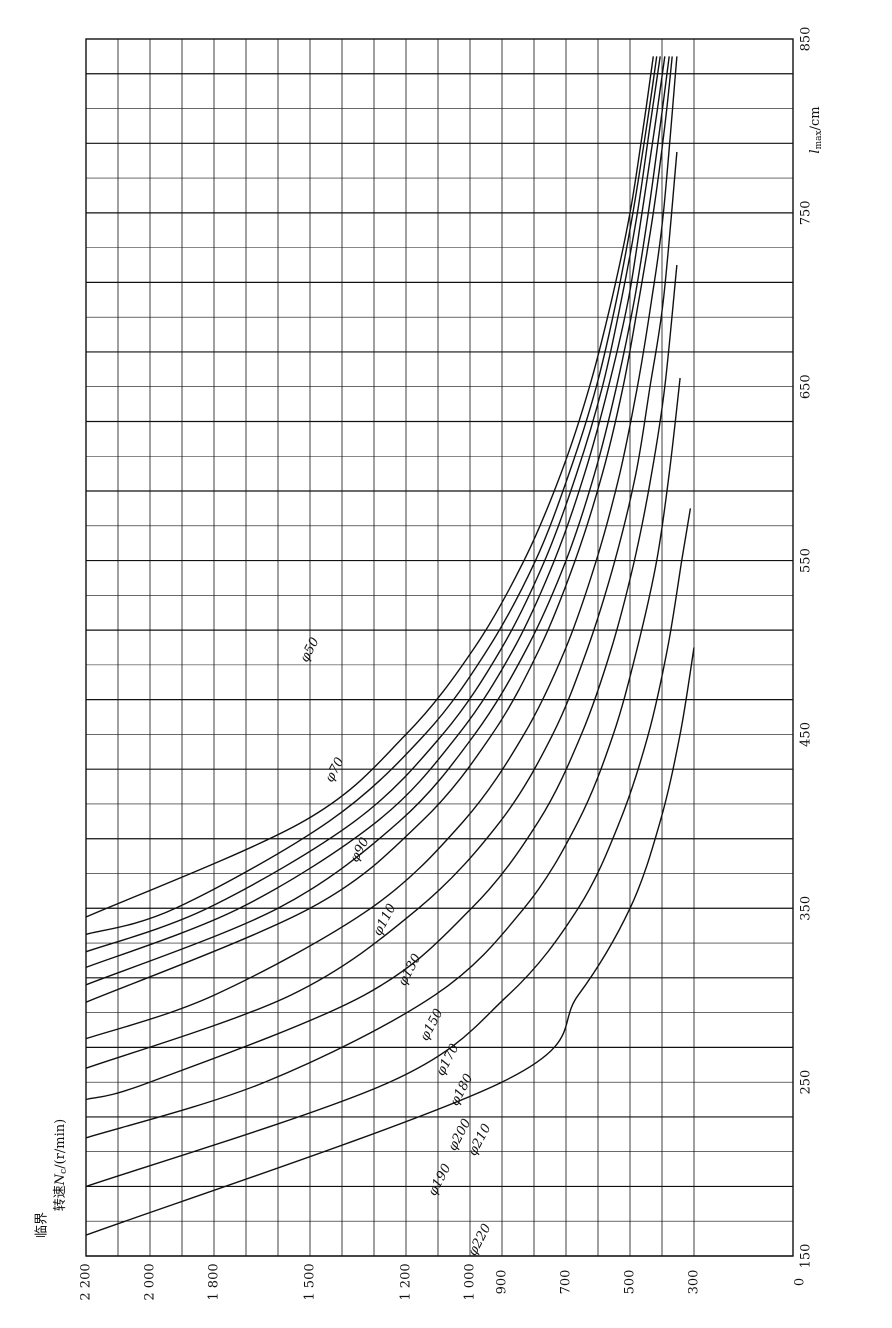 The height and width of the screenshot is (1328, 892). I want to click on x-tick-label: 150, so click(806, 1256).